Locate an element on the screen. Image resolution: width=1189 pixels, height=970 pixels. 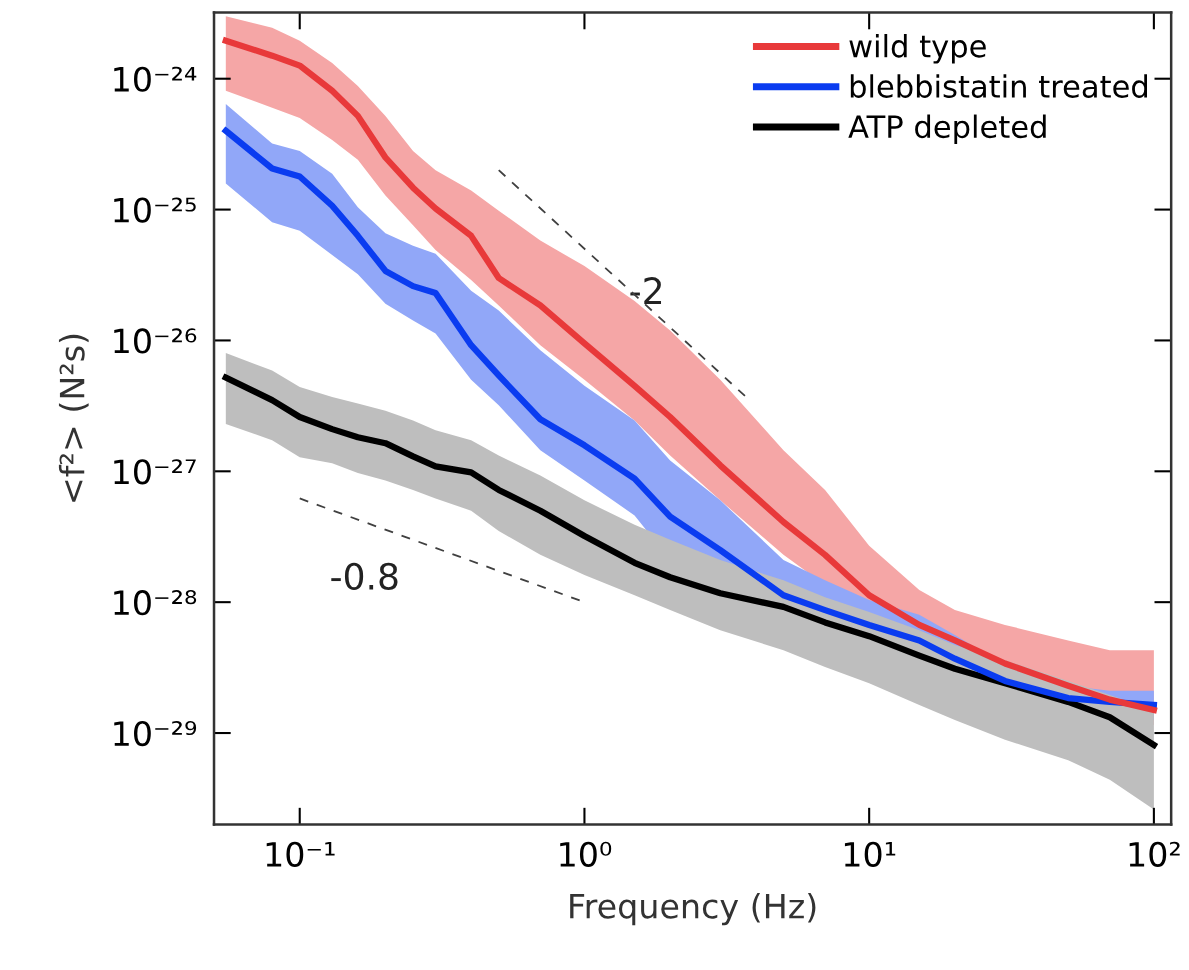
y-tick-label: 10⁻²⁴ is located at coordinates (155, 79).